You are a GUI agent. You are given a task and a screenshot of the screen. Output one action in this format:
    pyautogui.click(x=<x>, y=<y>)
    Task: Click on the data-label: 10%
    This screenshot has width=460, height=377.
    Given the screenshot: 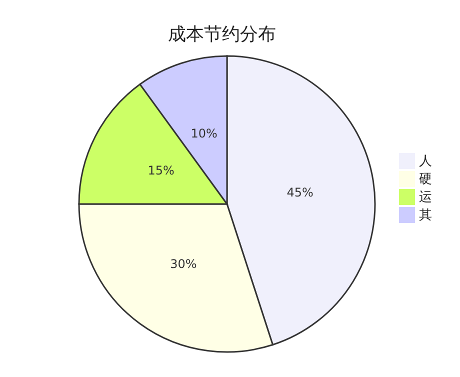 What is the action you would take?
    pyautogui.click(x=204, y=133)
    